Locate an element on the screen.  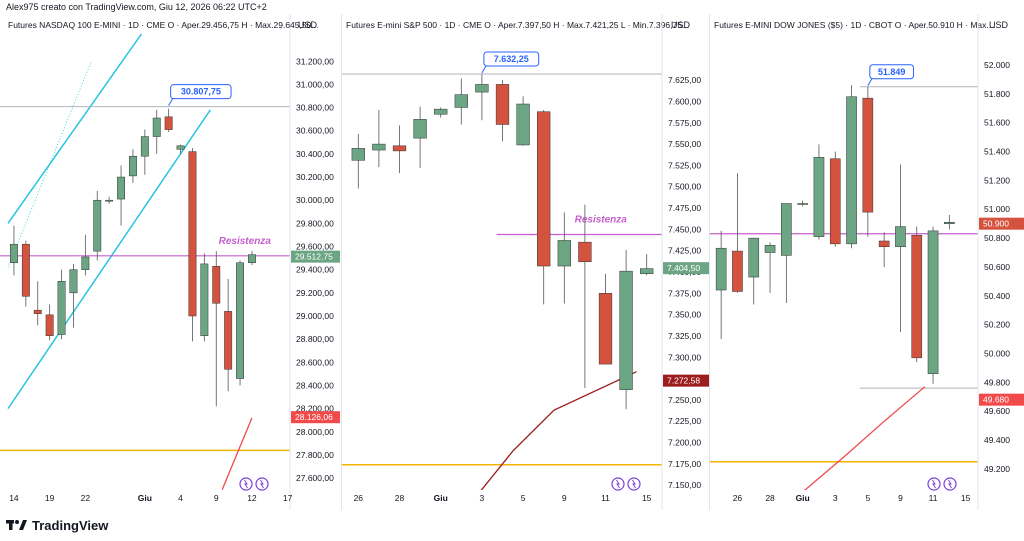
sp500-x-tick-label: 9 is located at coordinates (564, 498).